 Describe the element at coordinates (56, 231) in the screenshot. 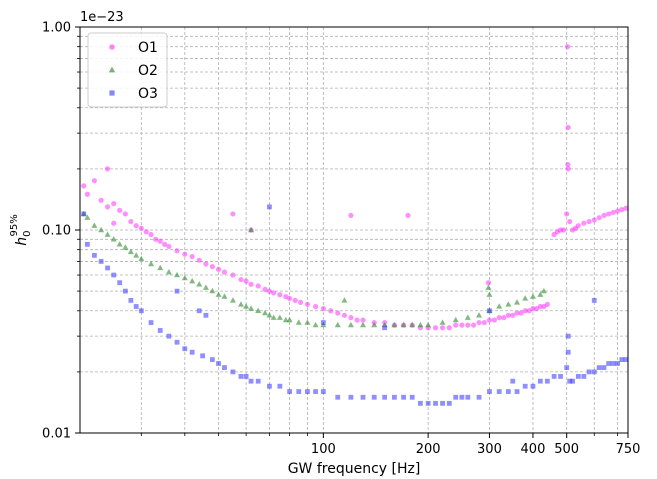

I see `y-tick-label: 0.10` at that location.